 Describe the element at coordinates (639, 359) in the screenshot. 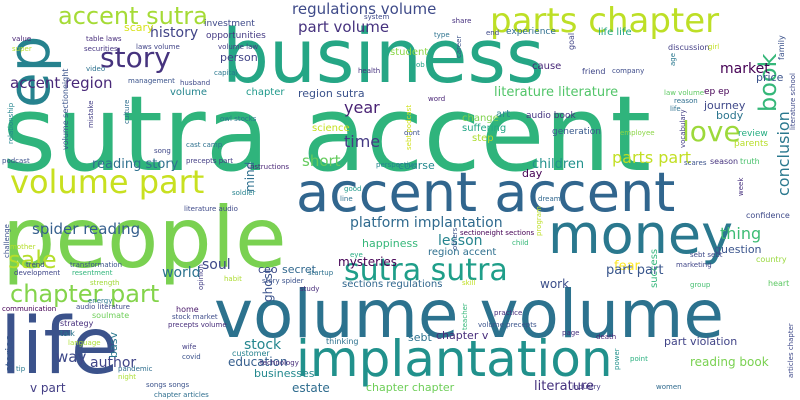

I see `word-point: point` at that location.